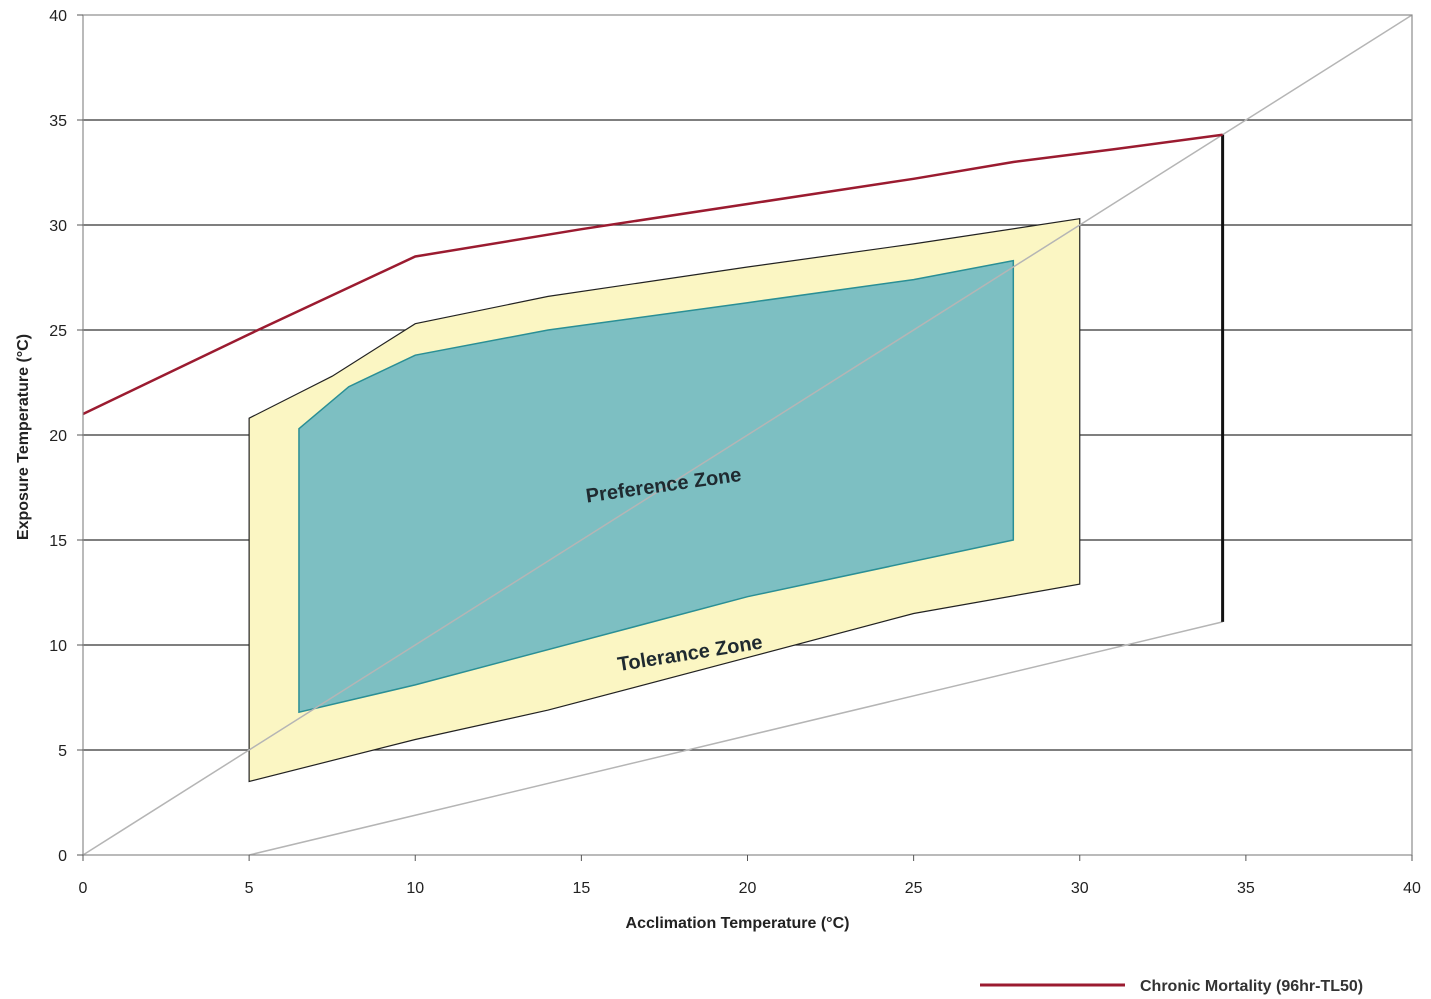 The image size is (1431, 999). What do you see at coordinates (58, 16) in the screenshot?
I see `y-tick-label-40: 40` at bounding box center [58, 16].